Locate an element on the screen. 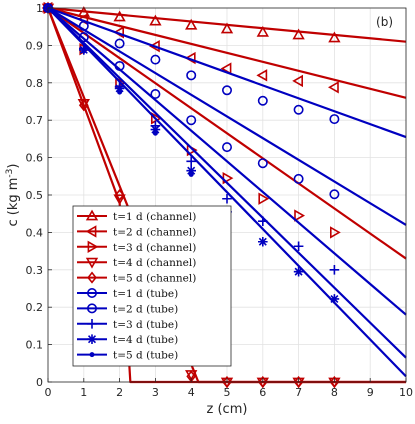  x-tick-label-4: 4 is located at coordinates (191, 392).